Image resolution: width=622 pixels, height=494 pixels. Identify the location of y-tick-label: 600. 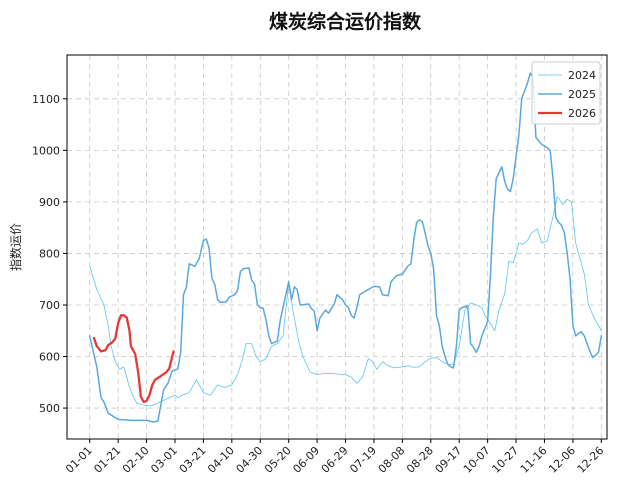
(49, 357).